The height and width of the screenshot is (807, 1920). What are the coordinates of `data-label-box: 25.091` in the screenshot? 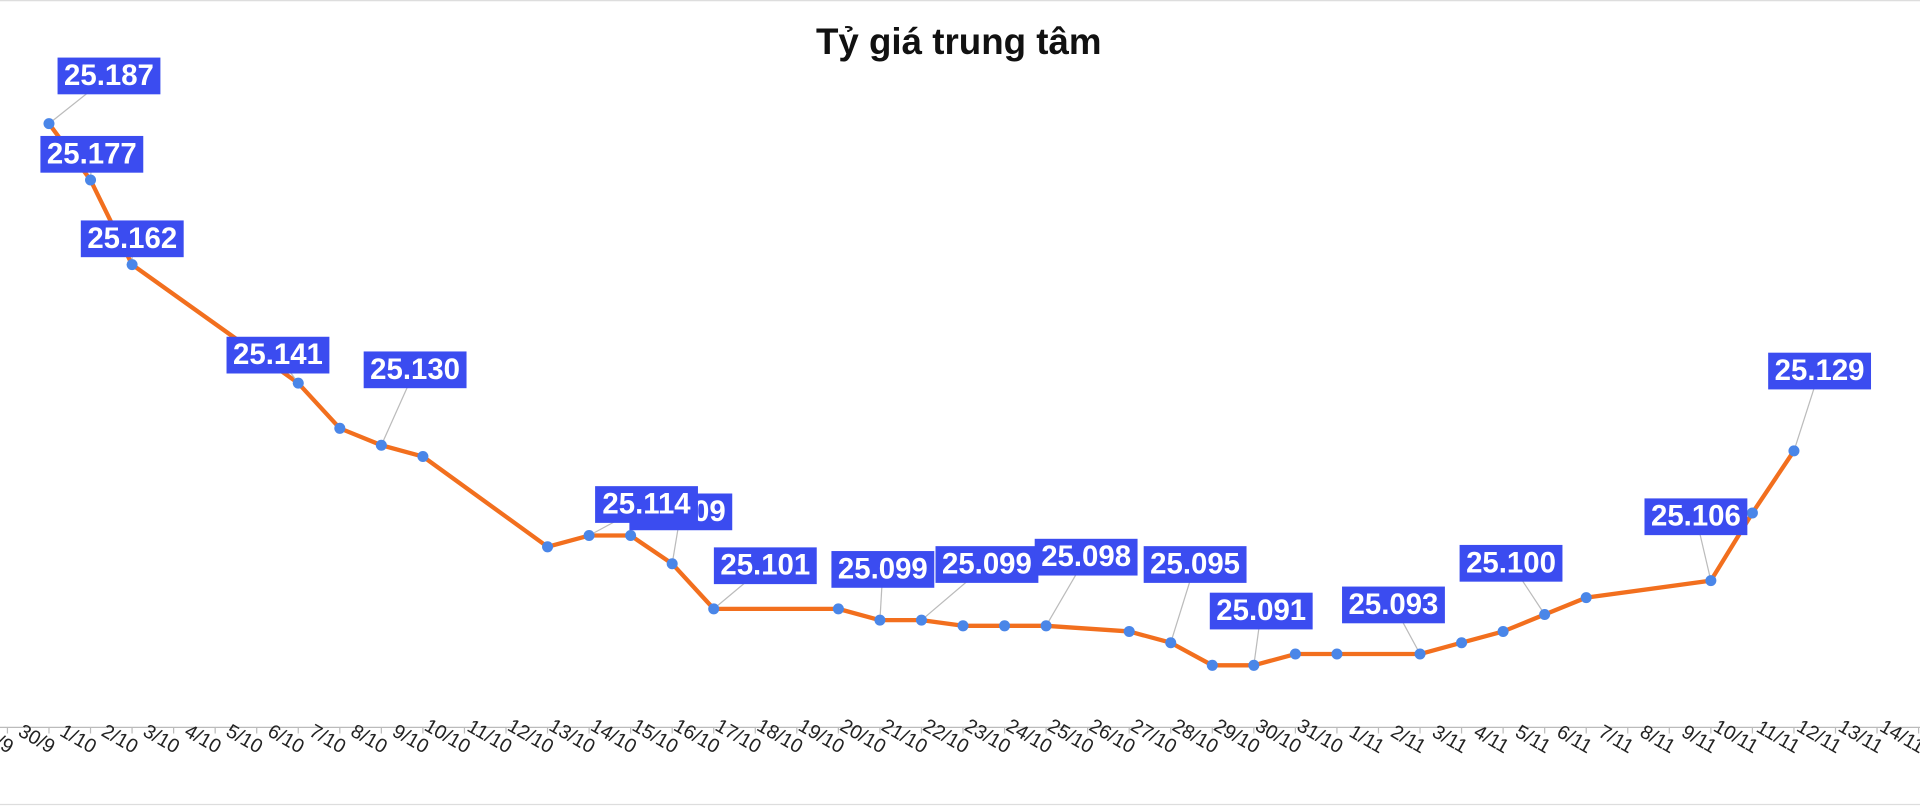 It's located at (1261, 611).